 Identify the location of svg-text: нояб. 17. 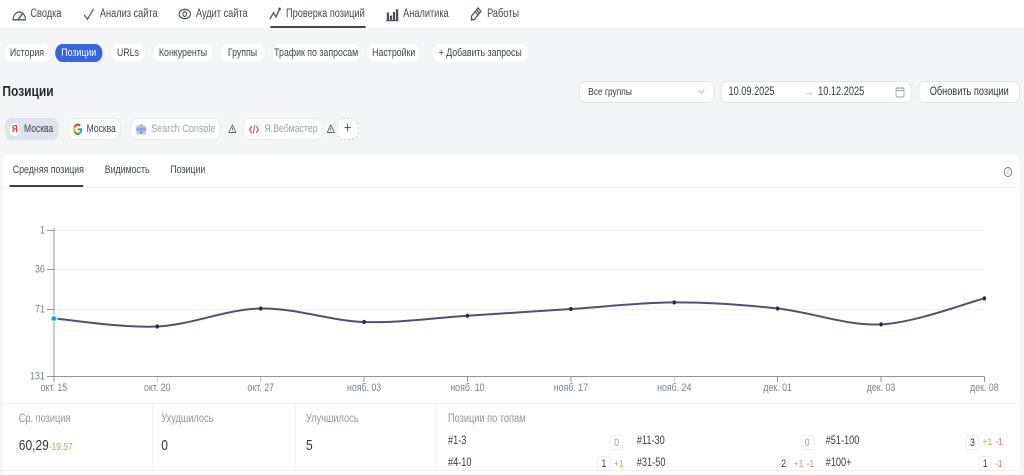
(571, 388).